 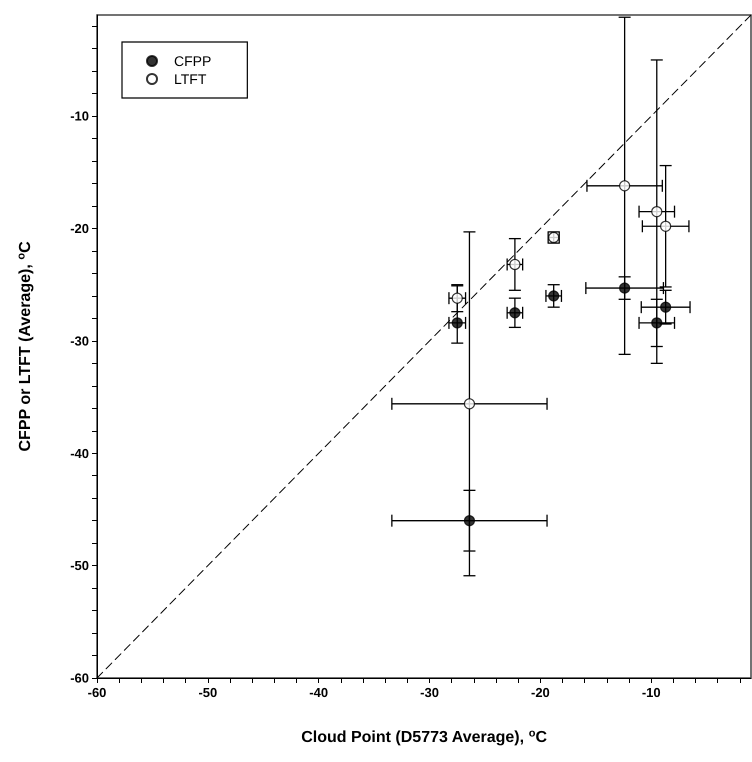 I want to click on y-tick-label: -20, so click(x=79, y=228).